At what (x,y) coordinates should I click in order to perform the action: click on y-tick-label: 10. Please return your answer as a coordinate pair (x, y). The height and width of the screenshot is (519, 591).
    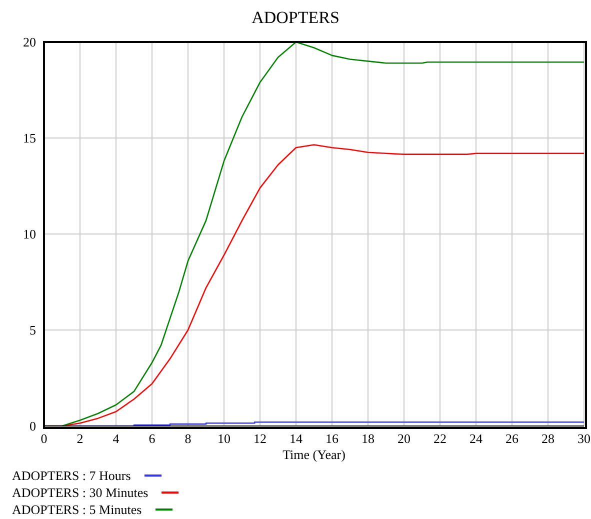
    Looking at the image, I should click on (29, 234).